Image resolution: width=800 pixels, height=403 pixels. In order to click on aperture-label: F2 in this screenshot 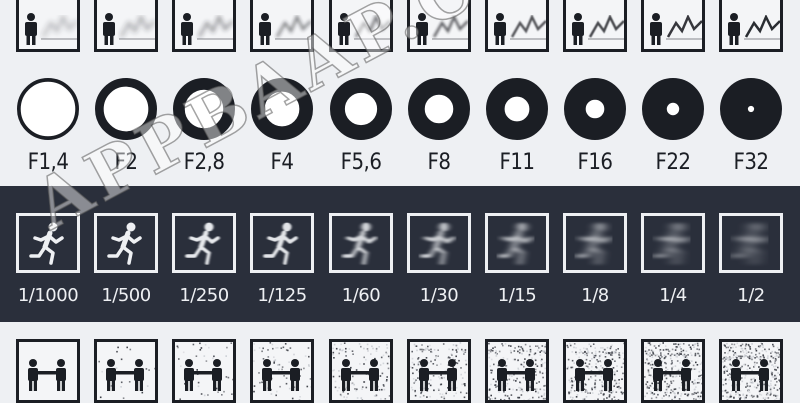, I will do `click(126, 162)`.